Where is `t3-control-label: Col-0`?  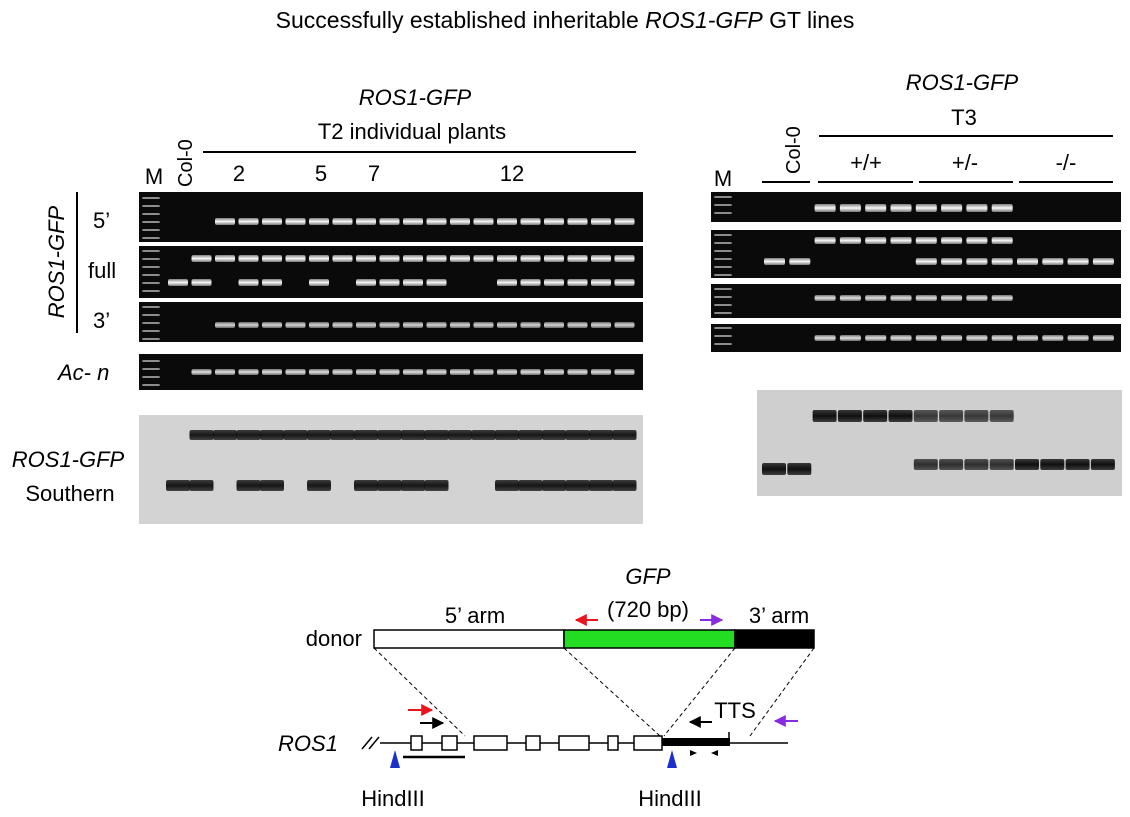
t3-control-label: Col-0 is located at coordinates (794, 150).